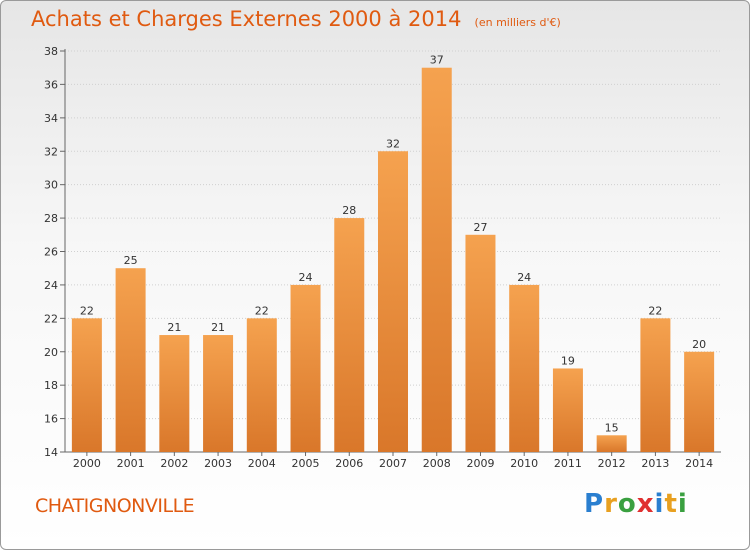  Describe the element at coordinates (437, 60) in the screenshot. I see `bar-value-label: 37` at that location.